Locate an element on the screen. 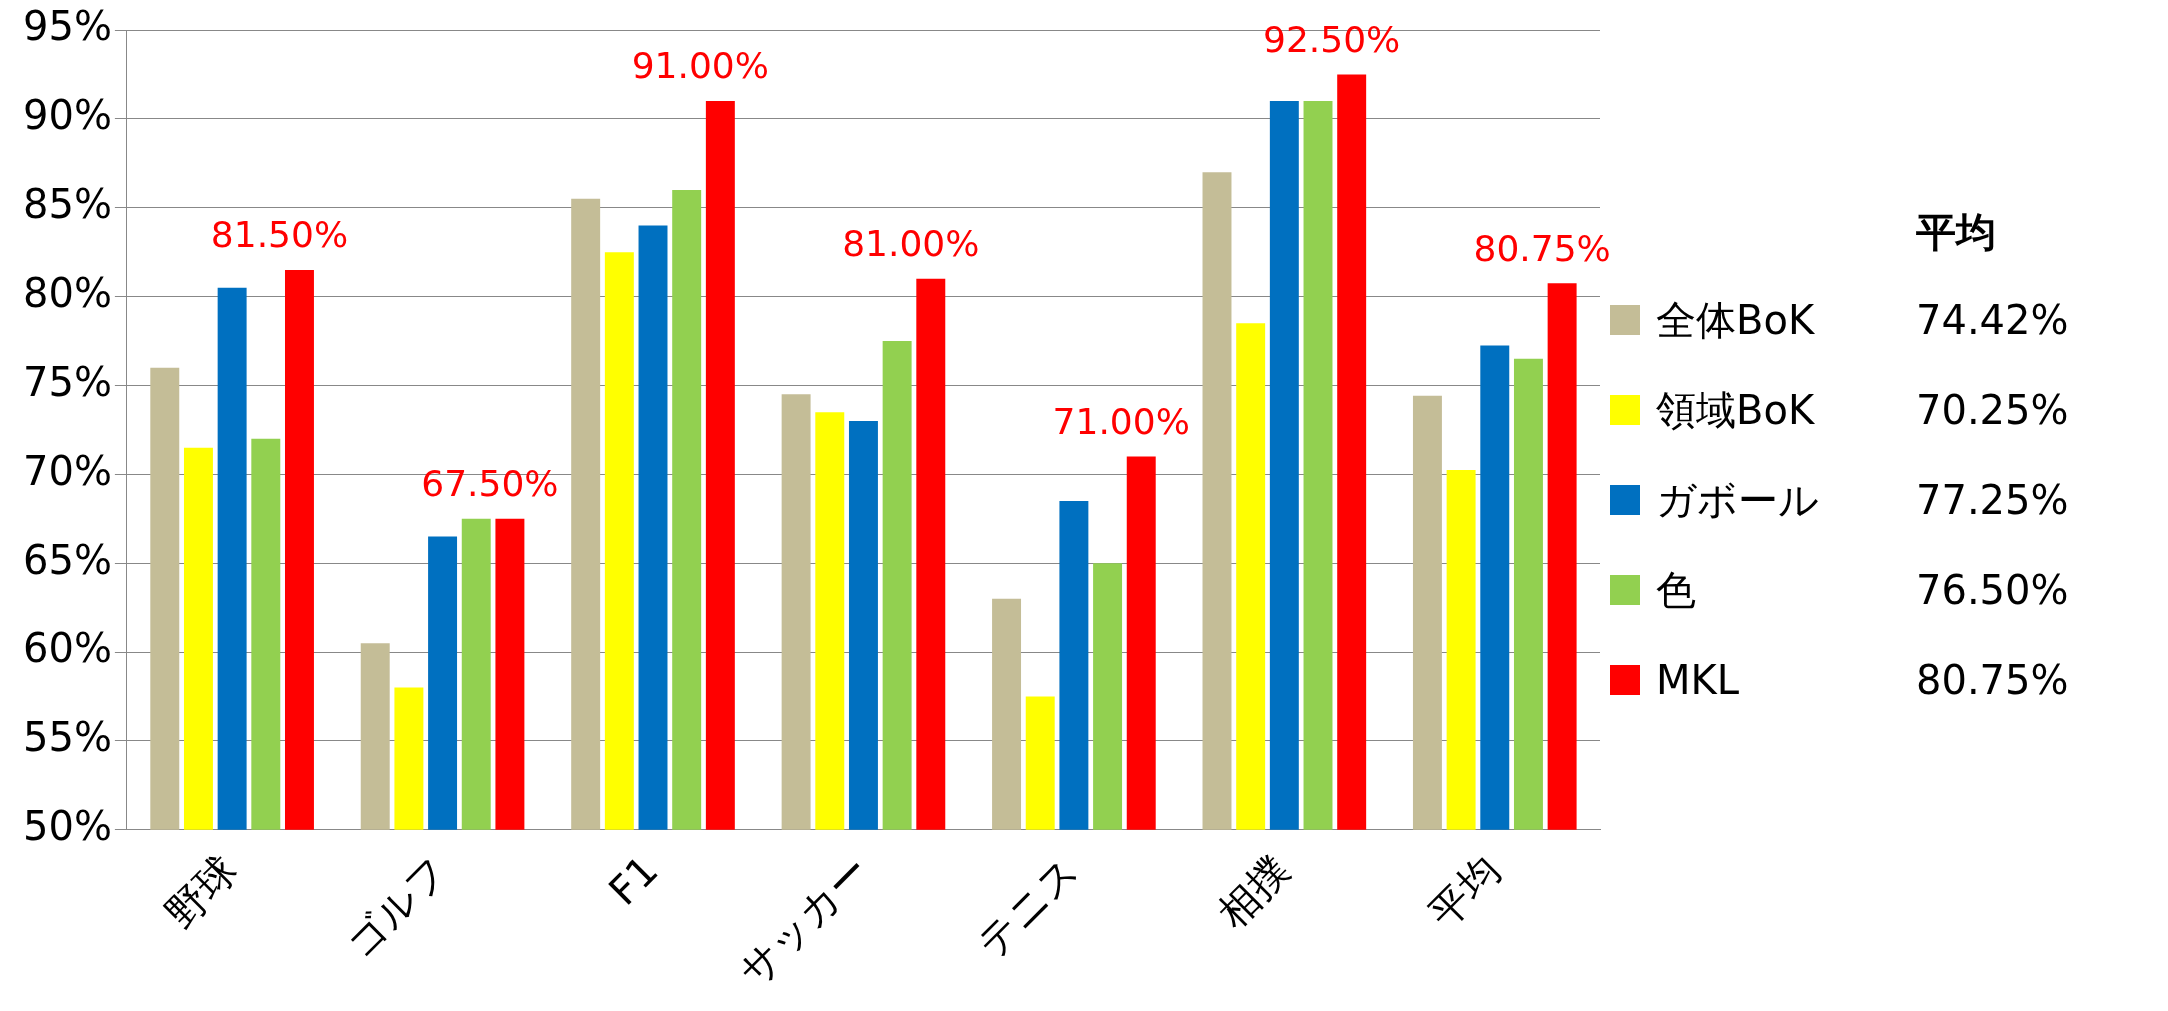 This screenshot has height=1011, width=2168. y-tick-label: 80% is located at coordinates (67, 292).